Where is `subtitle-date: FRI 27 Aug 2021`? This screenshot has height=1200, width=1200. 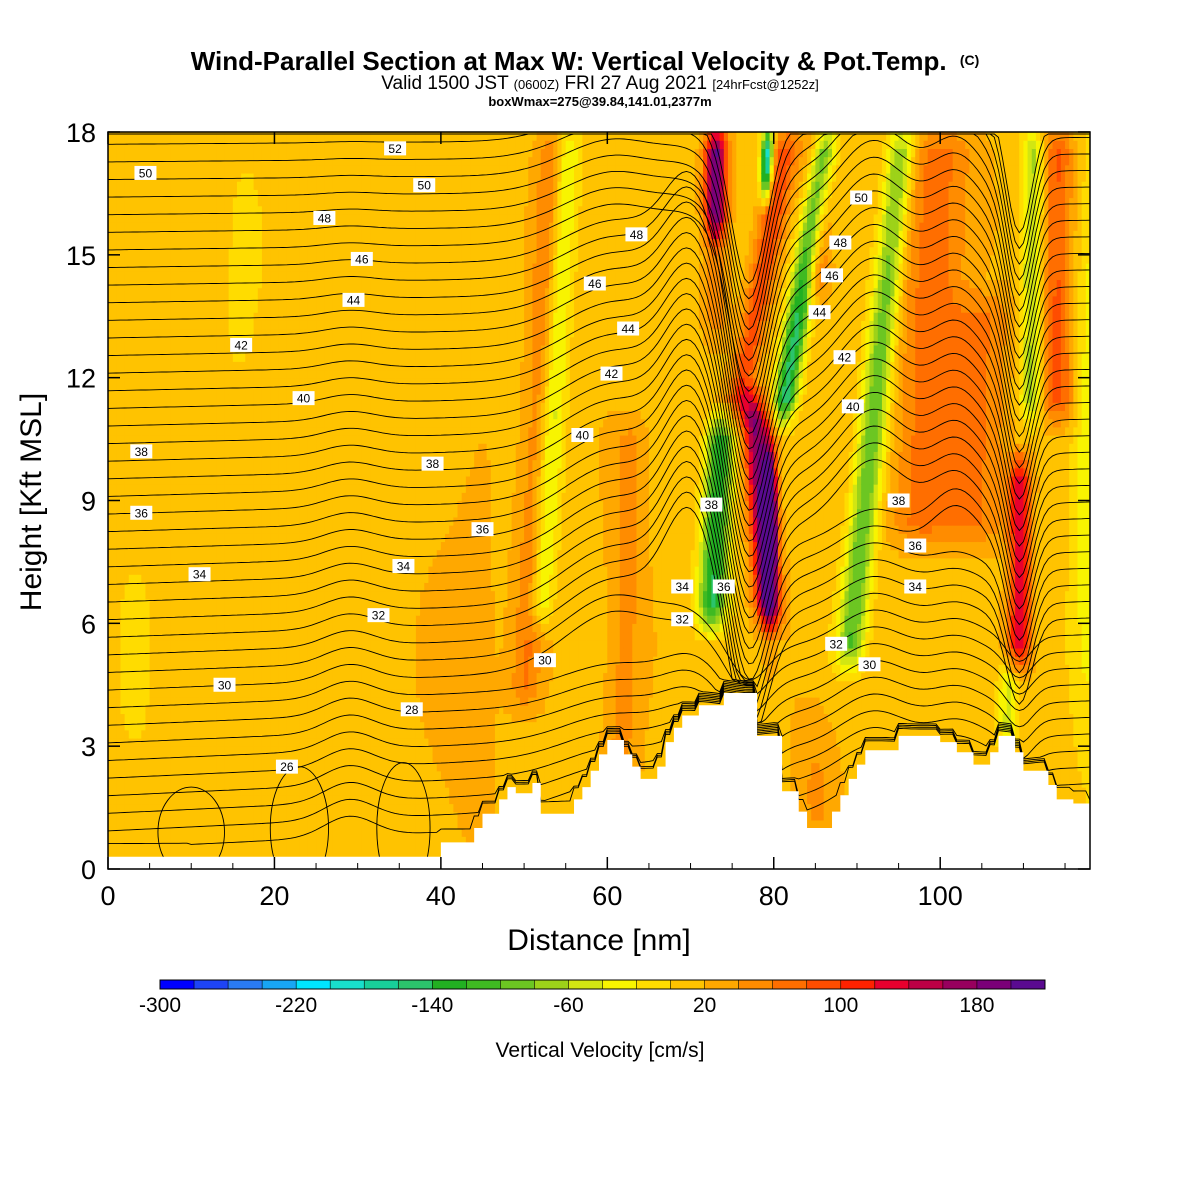 subtitle-date: FRI 27 Aug 2021 is located at coordinates (635, 83).